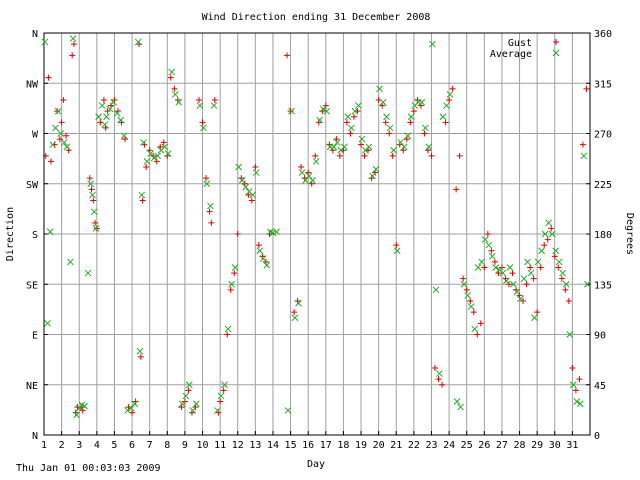  What do you see at coordinates (520, 445) in the screenshot?
I see `x-tick-label: 28` at bounding box center [520, 445].